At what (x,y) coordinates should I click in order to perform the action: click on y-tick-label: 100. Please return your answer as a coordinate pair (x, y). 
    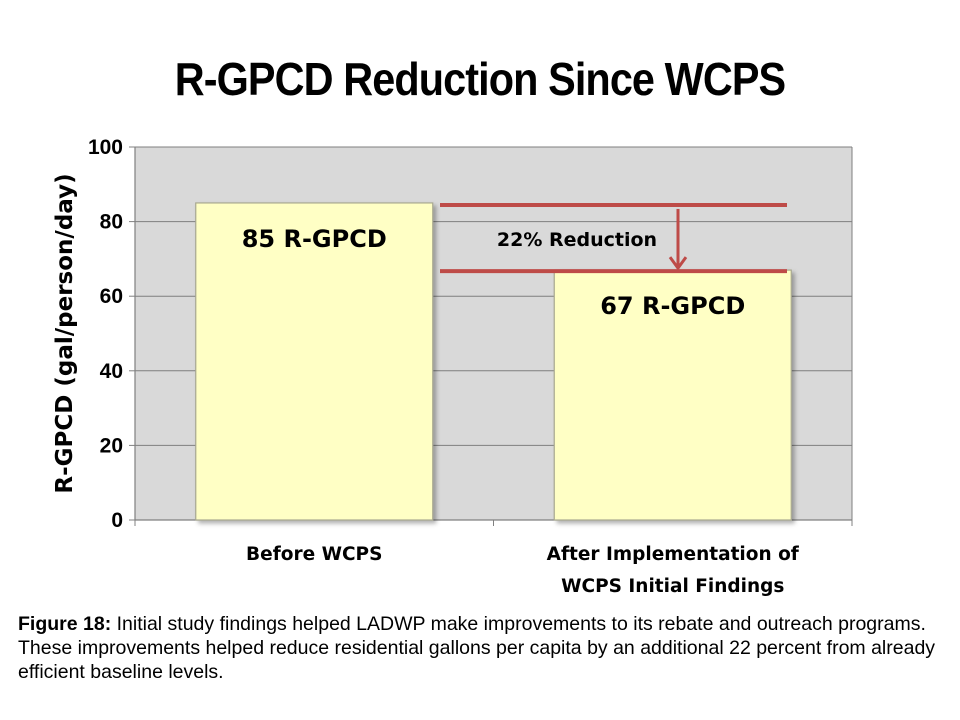
    Looking at the image, I should click on (105, 147).